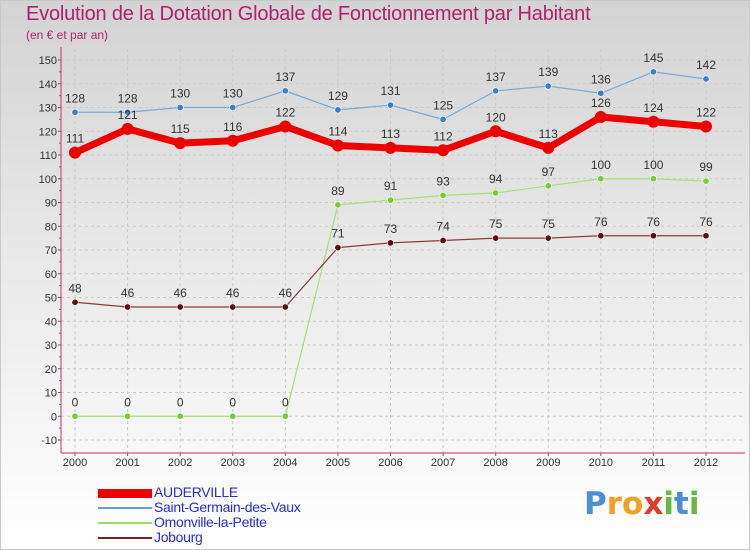  Describe the element at coordinates (601, 79) in the screenshot. I see `data-label-saint-germain-des-vaux: 136` at that location.